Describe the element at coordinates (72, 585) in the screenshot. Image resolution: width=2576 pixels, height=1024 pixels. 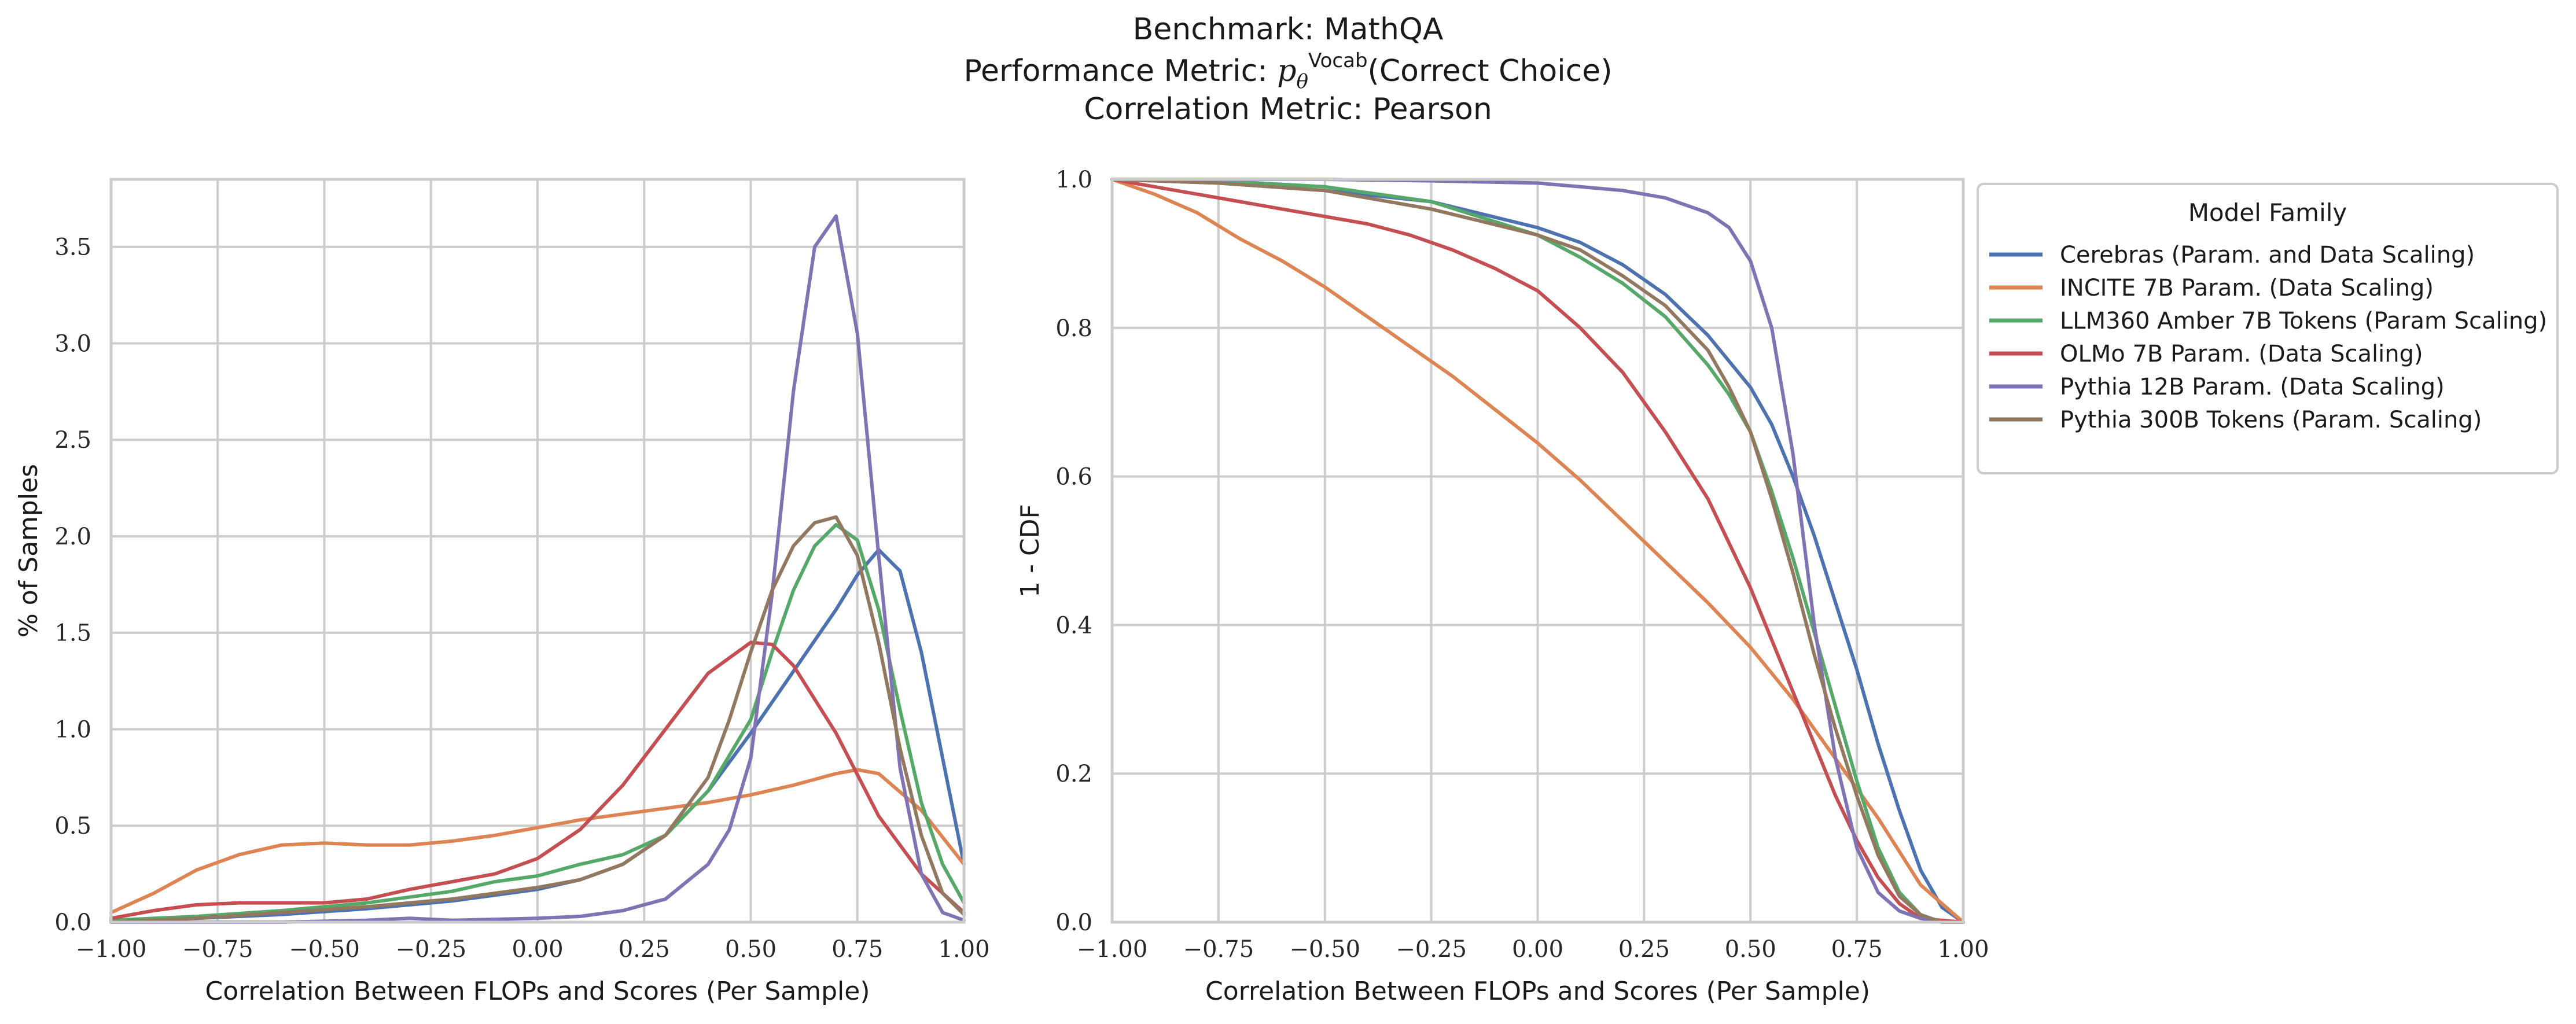
I see `kde-y-ticks: 0.0 0.5 1.0 1.5 2.0 2.5 3.0 3.5` at that location.